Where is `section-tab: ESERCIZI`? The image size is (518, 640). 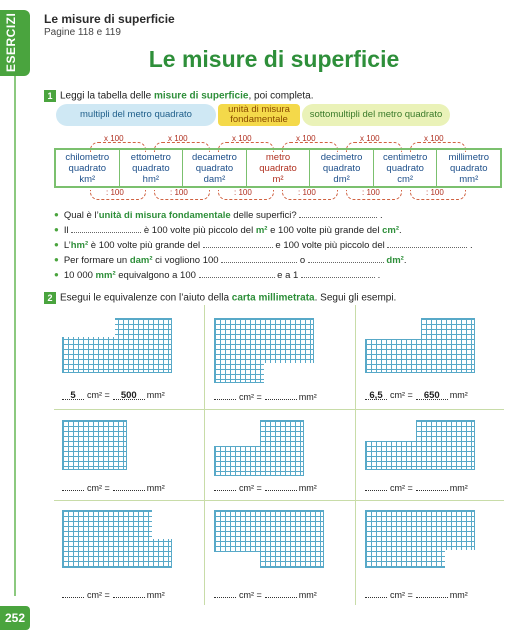 section-tab: ESERCIZI is located at coordinates (15, 43).